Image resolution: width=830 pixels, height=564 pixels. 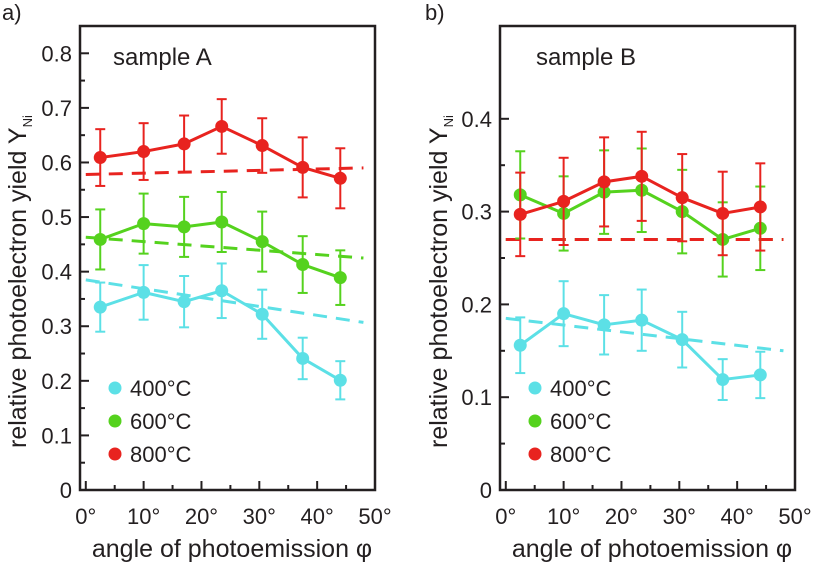 What do you see at coordinates (56, 272) in the screenshot?
I see `panel-a-y-tick-label: 0.4` at bounding box center [56, 272].